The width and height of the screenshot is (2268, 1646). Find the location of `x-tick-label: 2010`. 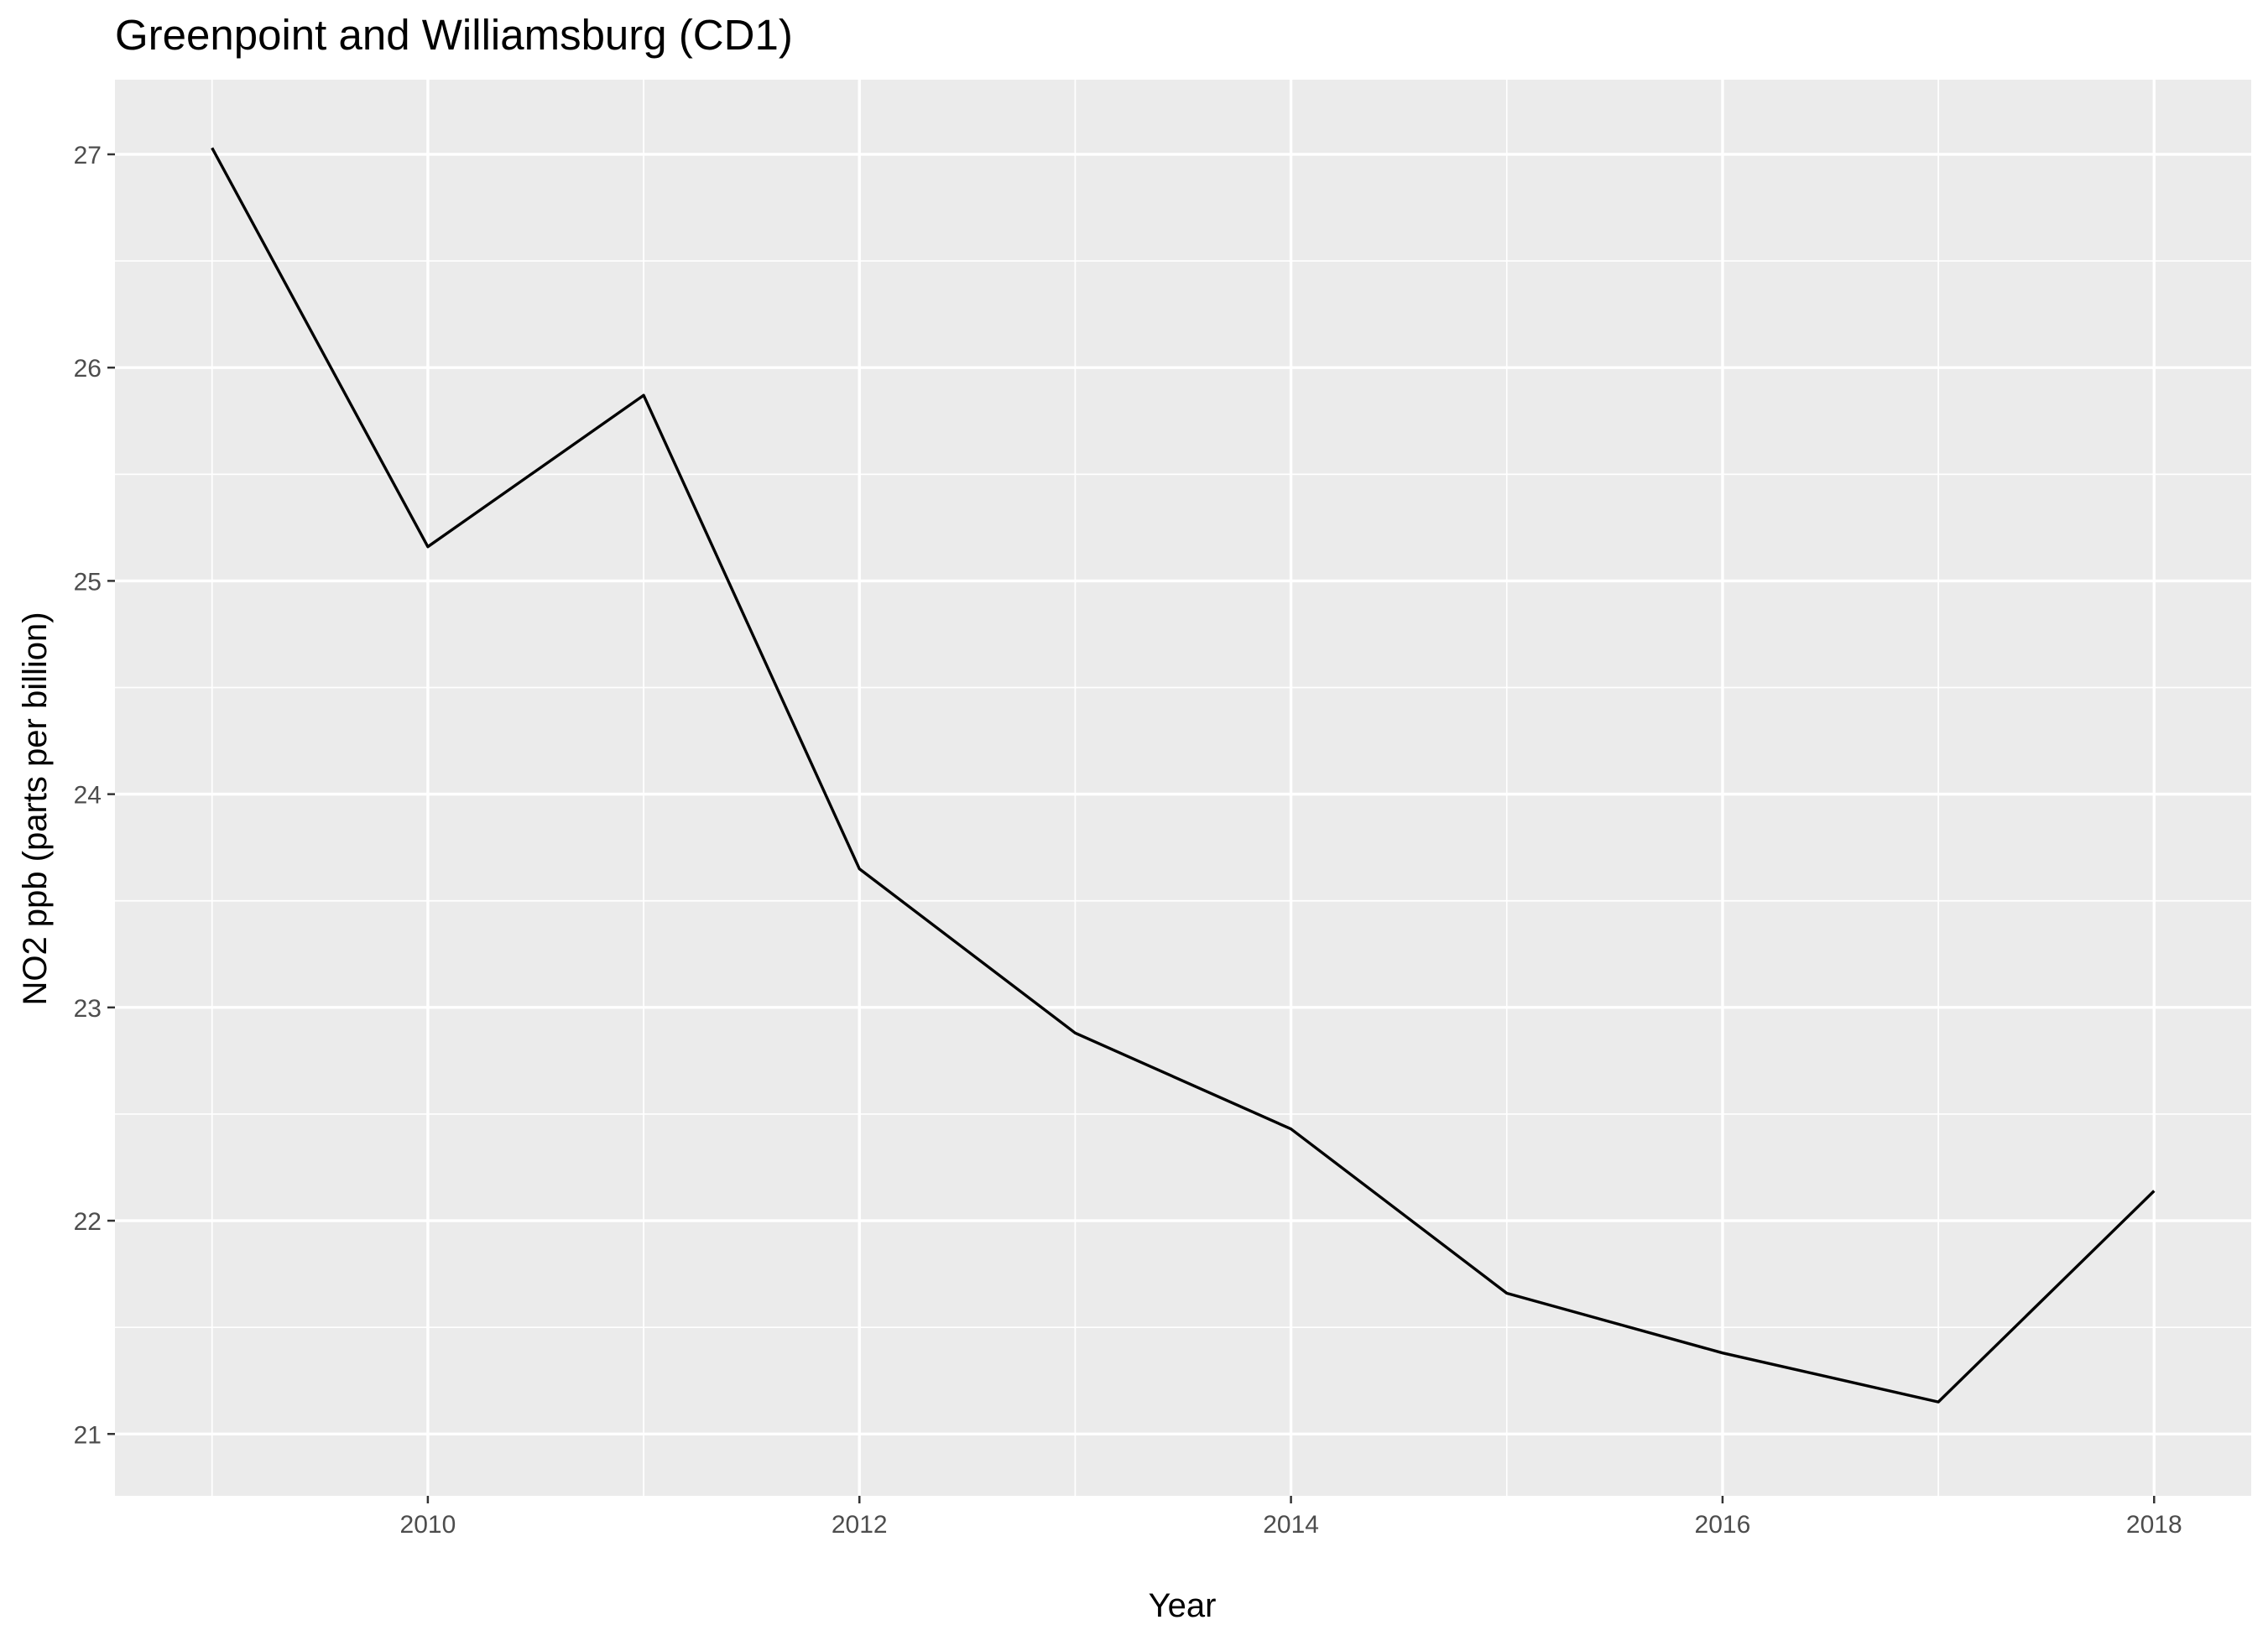

x-tick-label: 2010 is located at coordinates (428, 1525).